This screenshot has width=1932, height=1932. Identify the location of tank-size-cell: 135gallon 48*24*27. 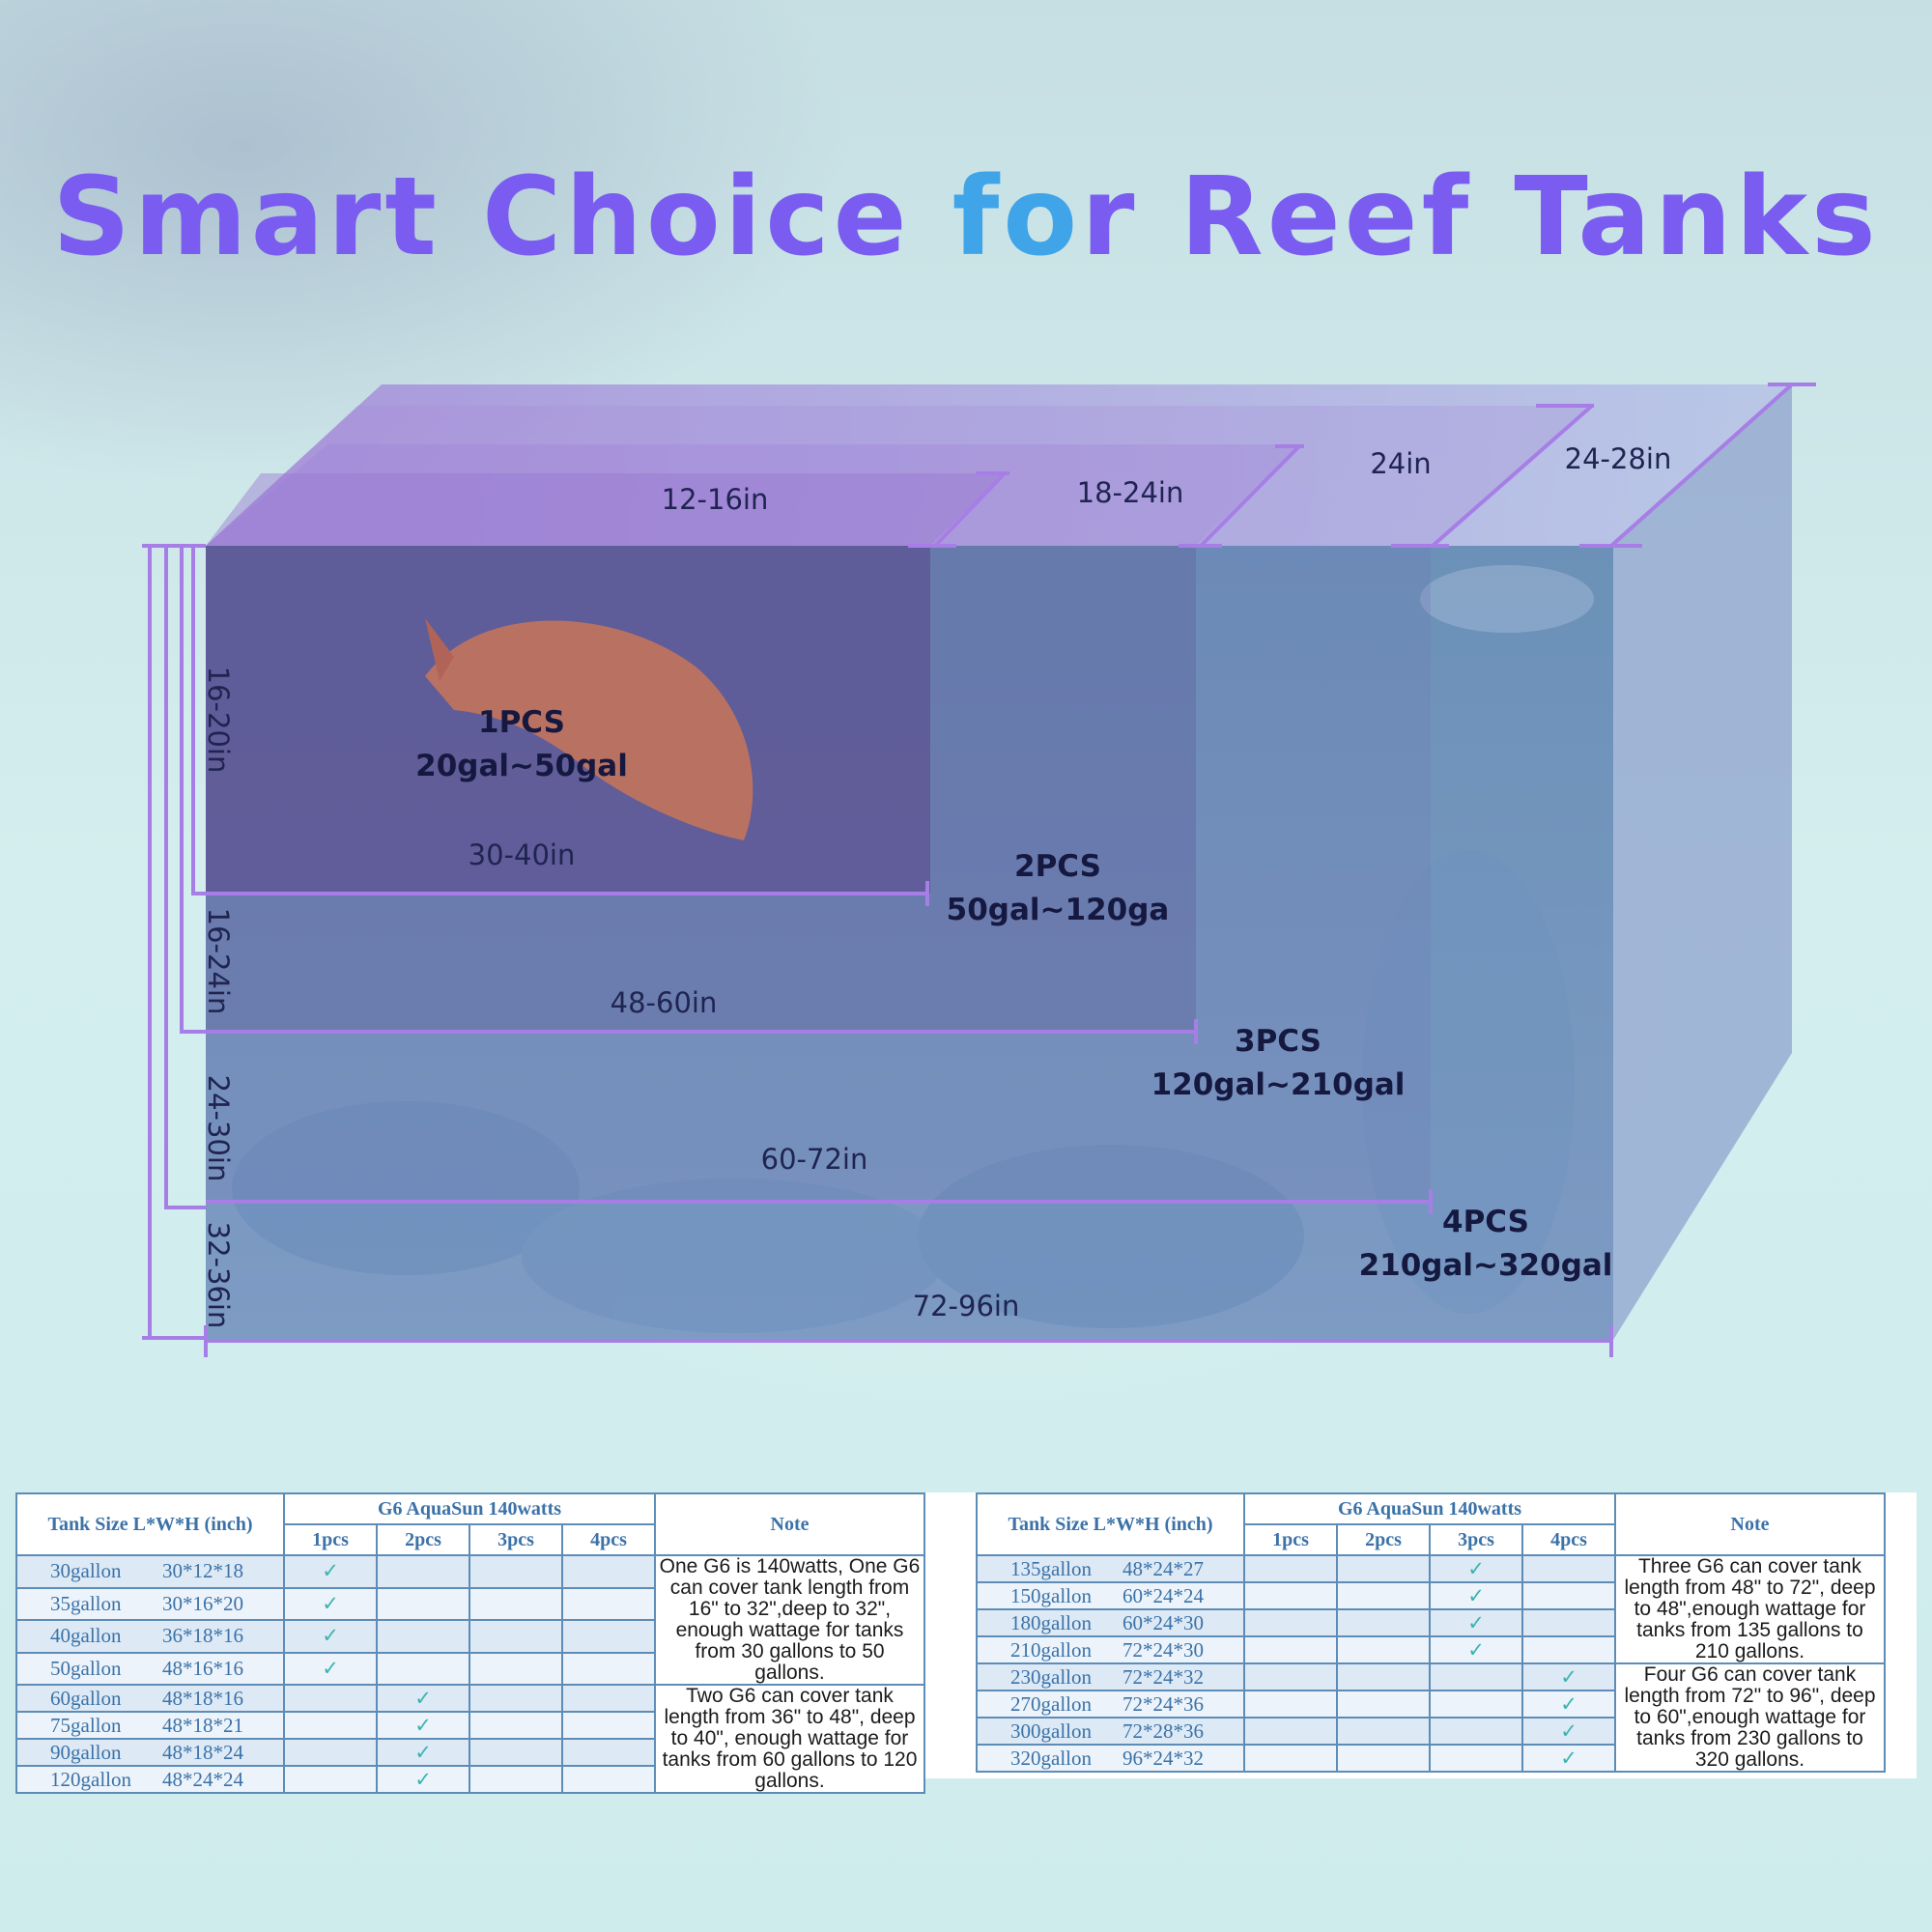
(1110, 1568).